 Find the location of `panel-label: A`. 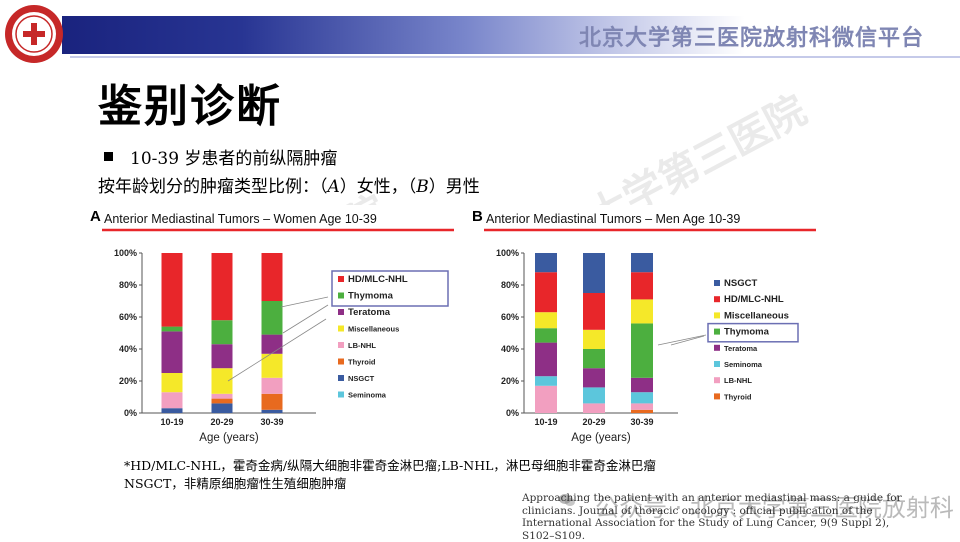

panel-label: A is located at coordinates (95, 216).